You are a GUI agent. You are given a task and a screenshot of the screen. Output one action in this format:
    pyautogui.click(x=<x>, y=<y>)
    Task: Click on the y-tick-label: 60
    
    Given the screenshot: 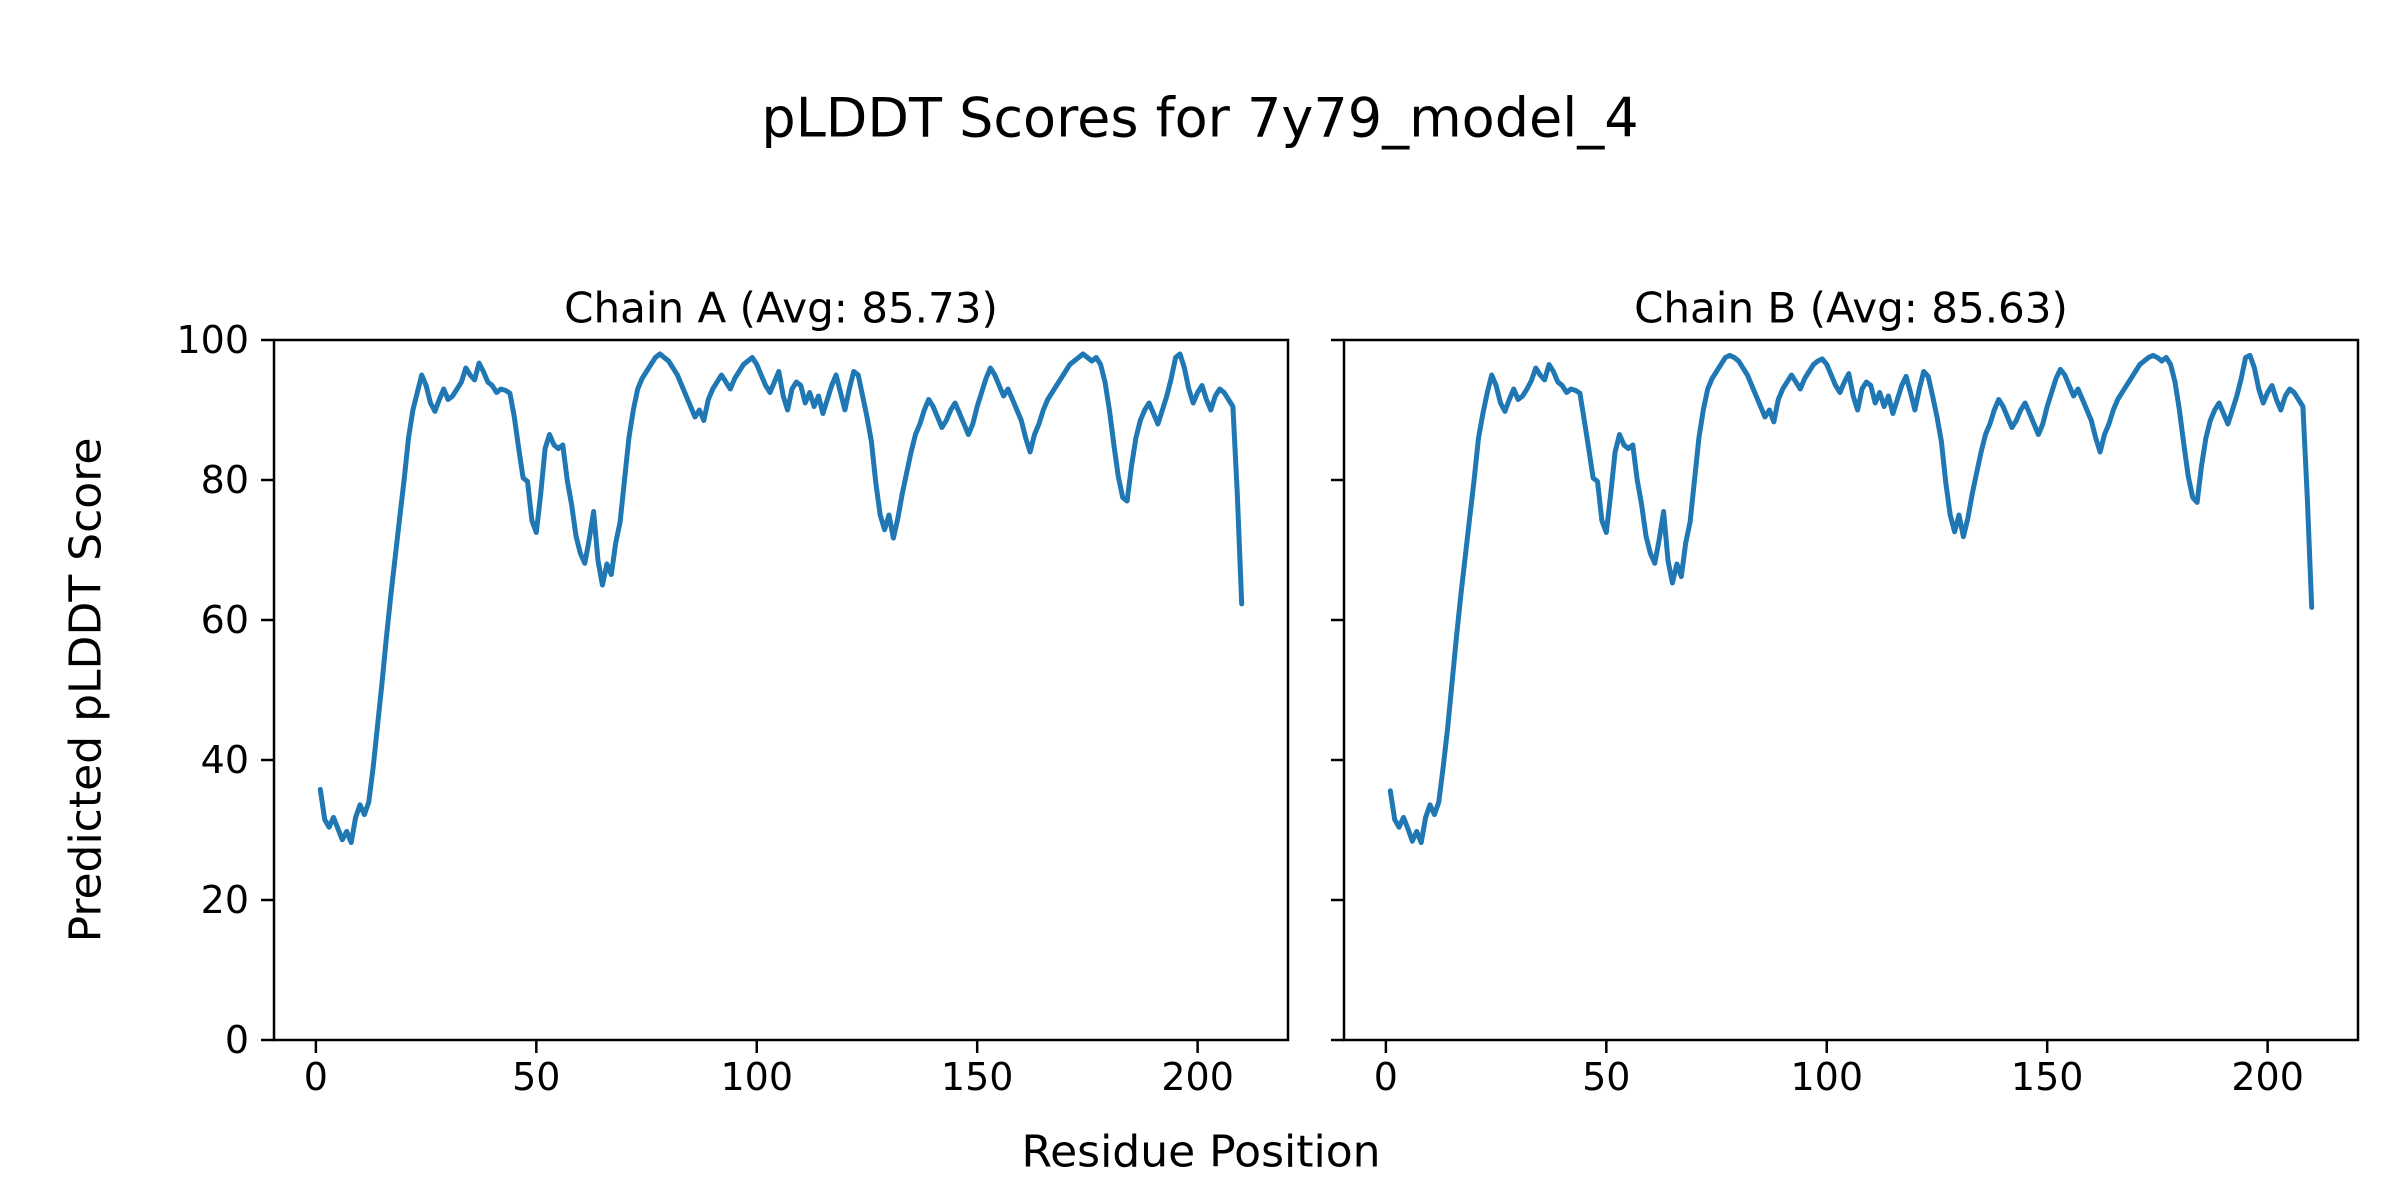 What is the action you would take?
    pyautogui.click(x=225, y=620)
    